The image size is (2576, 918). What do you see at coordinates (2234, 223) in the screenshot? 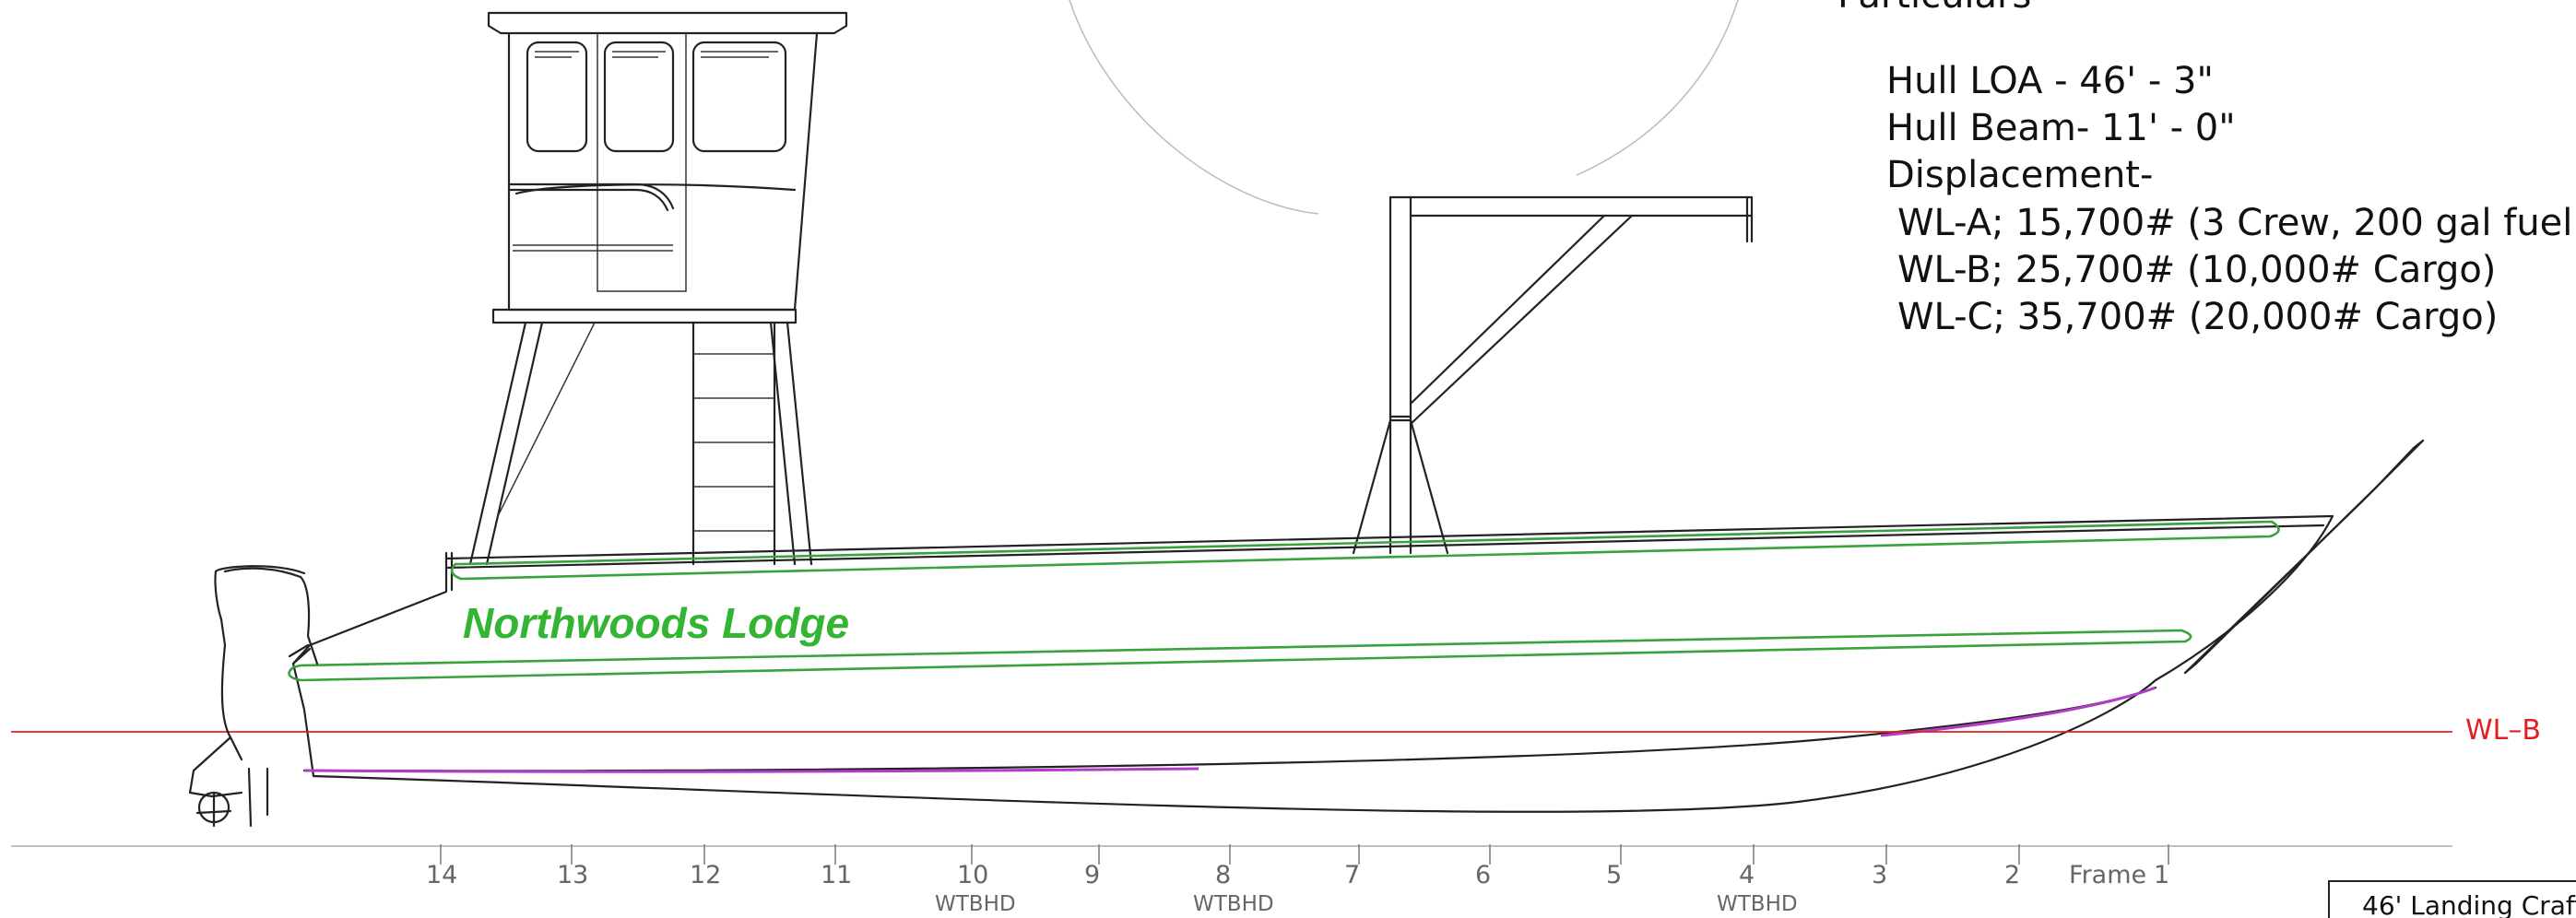
I see `particulars-line-wl-a: WL-A; 15,700# (3 Crew, 200 gal fuel` at bounding box center [2234, 223].